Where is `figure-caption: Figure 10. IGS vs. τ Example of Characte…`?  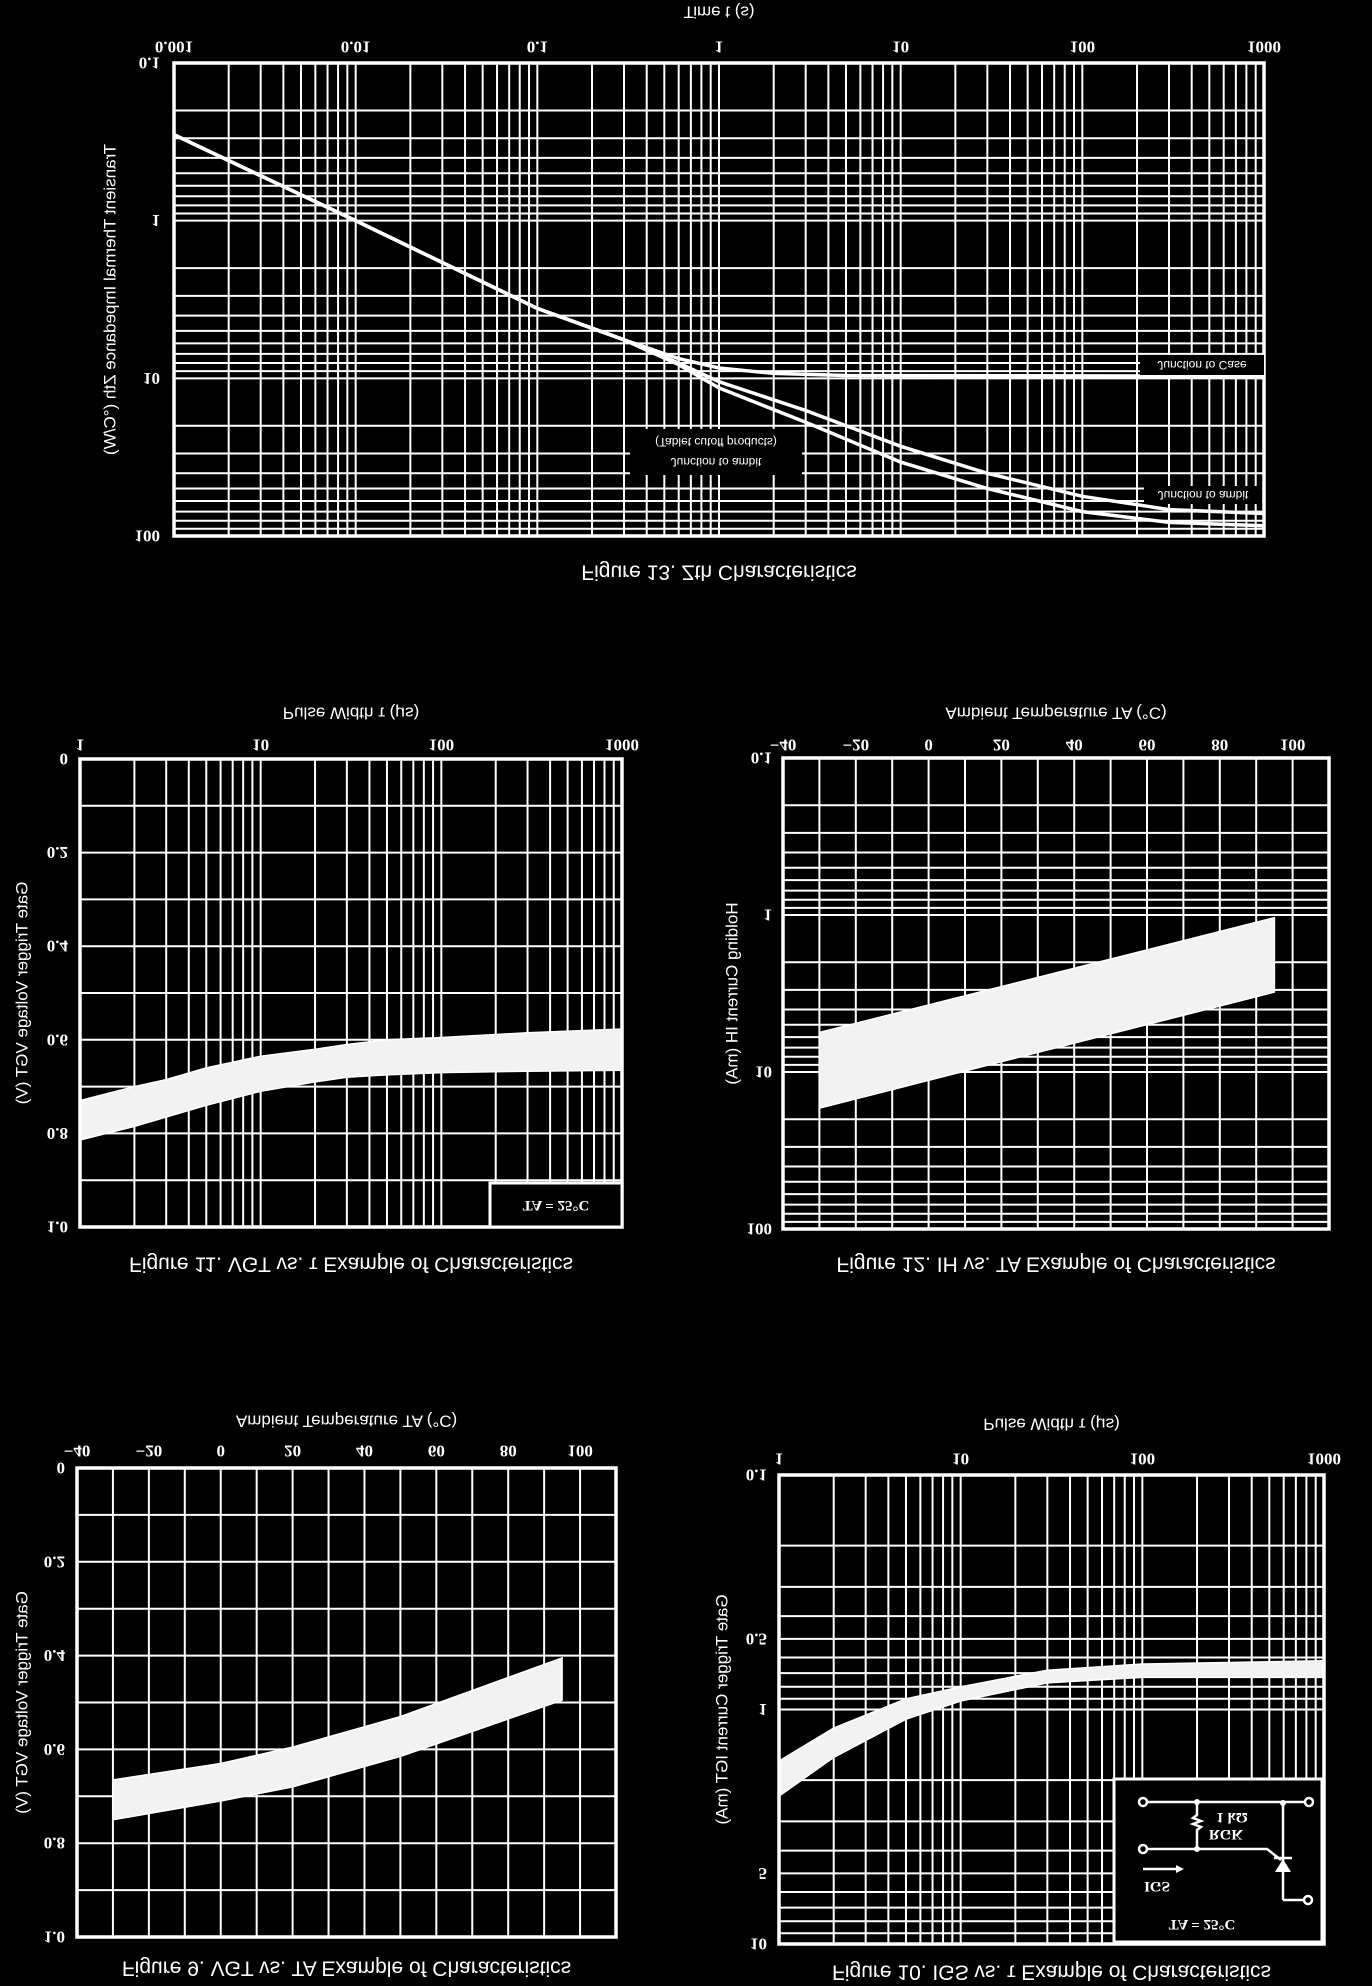 figure-caption: Figure 10. IGS vs. τ Example of Characte… is located at coordinates (1051, 1972).